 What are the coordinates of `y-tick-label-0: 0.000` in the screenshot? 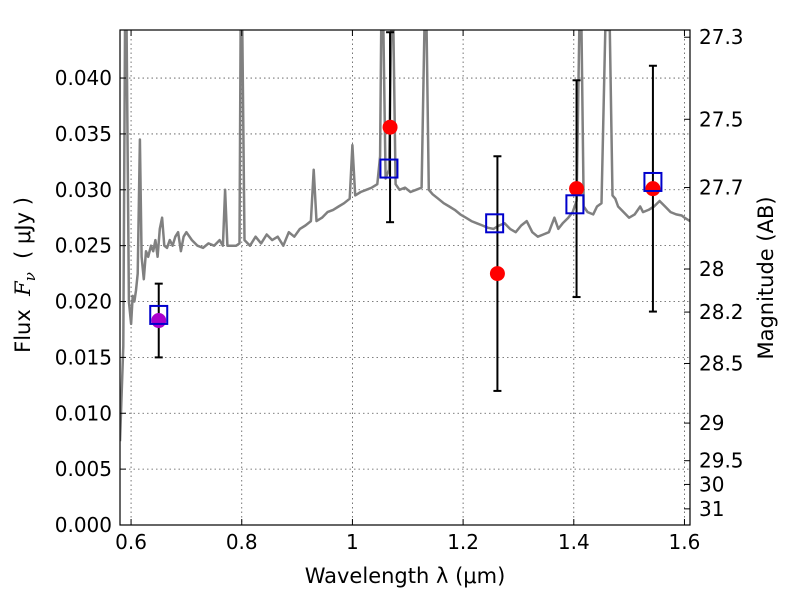 It's located at (83, 525).